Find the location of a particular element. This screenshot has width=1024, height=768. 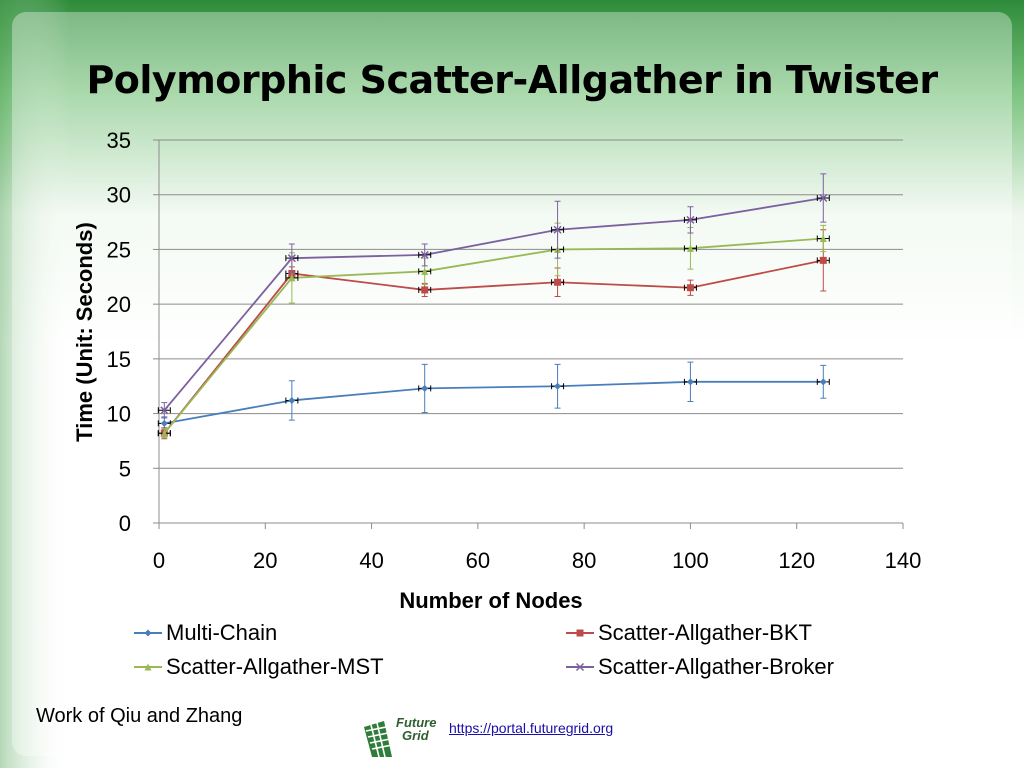

legend-swatch-multi-chain is located at coordinates (148, 633).